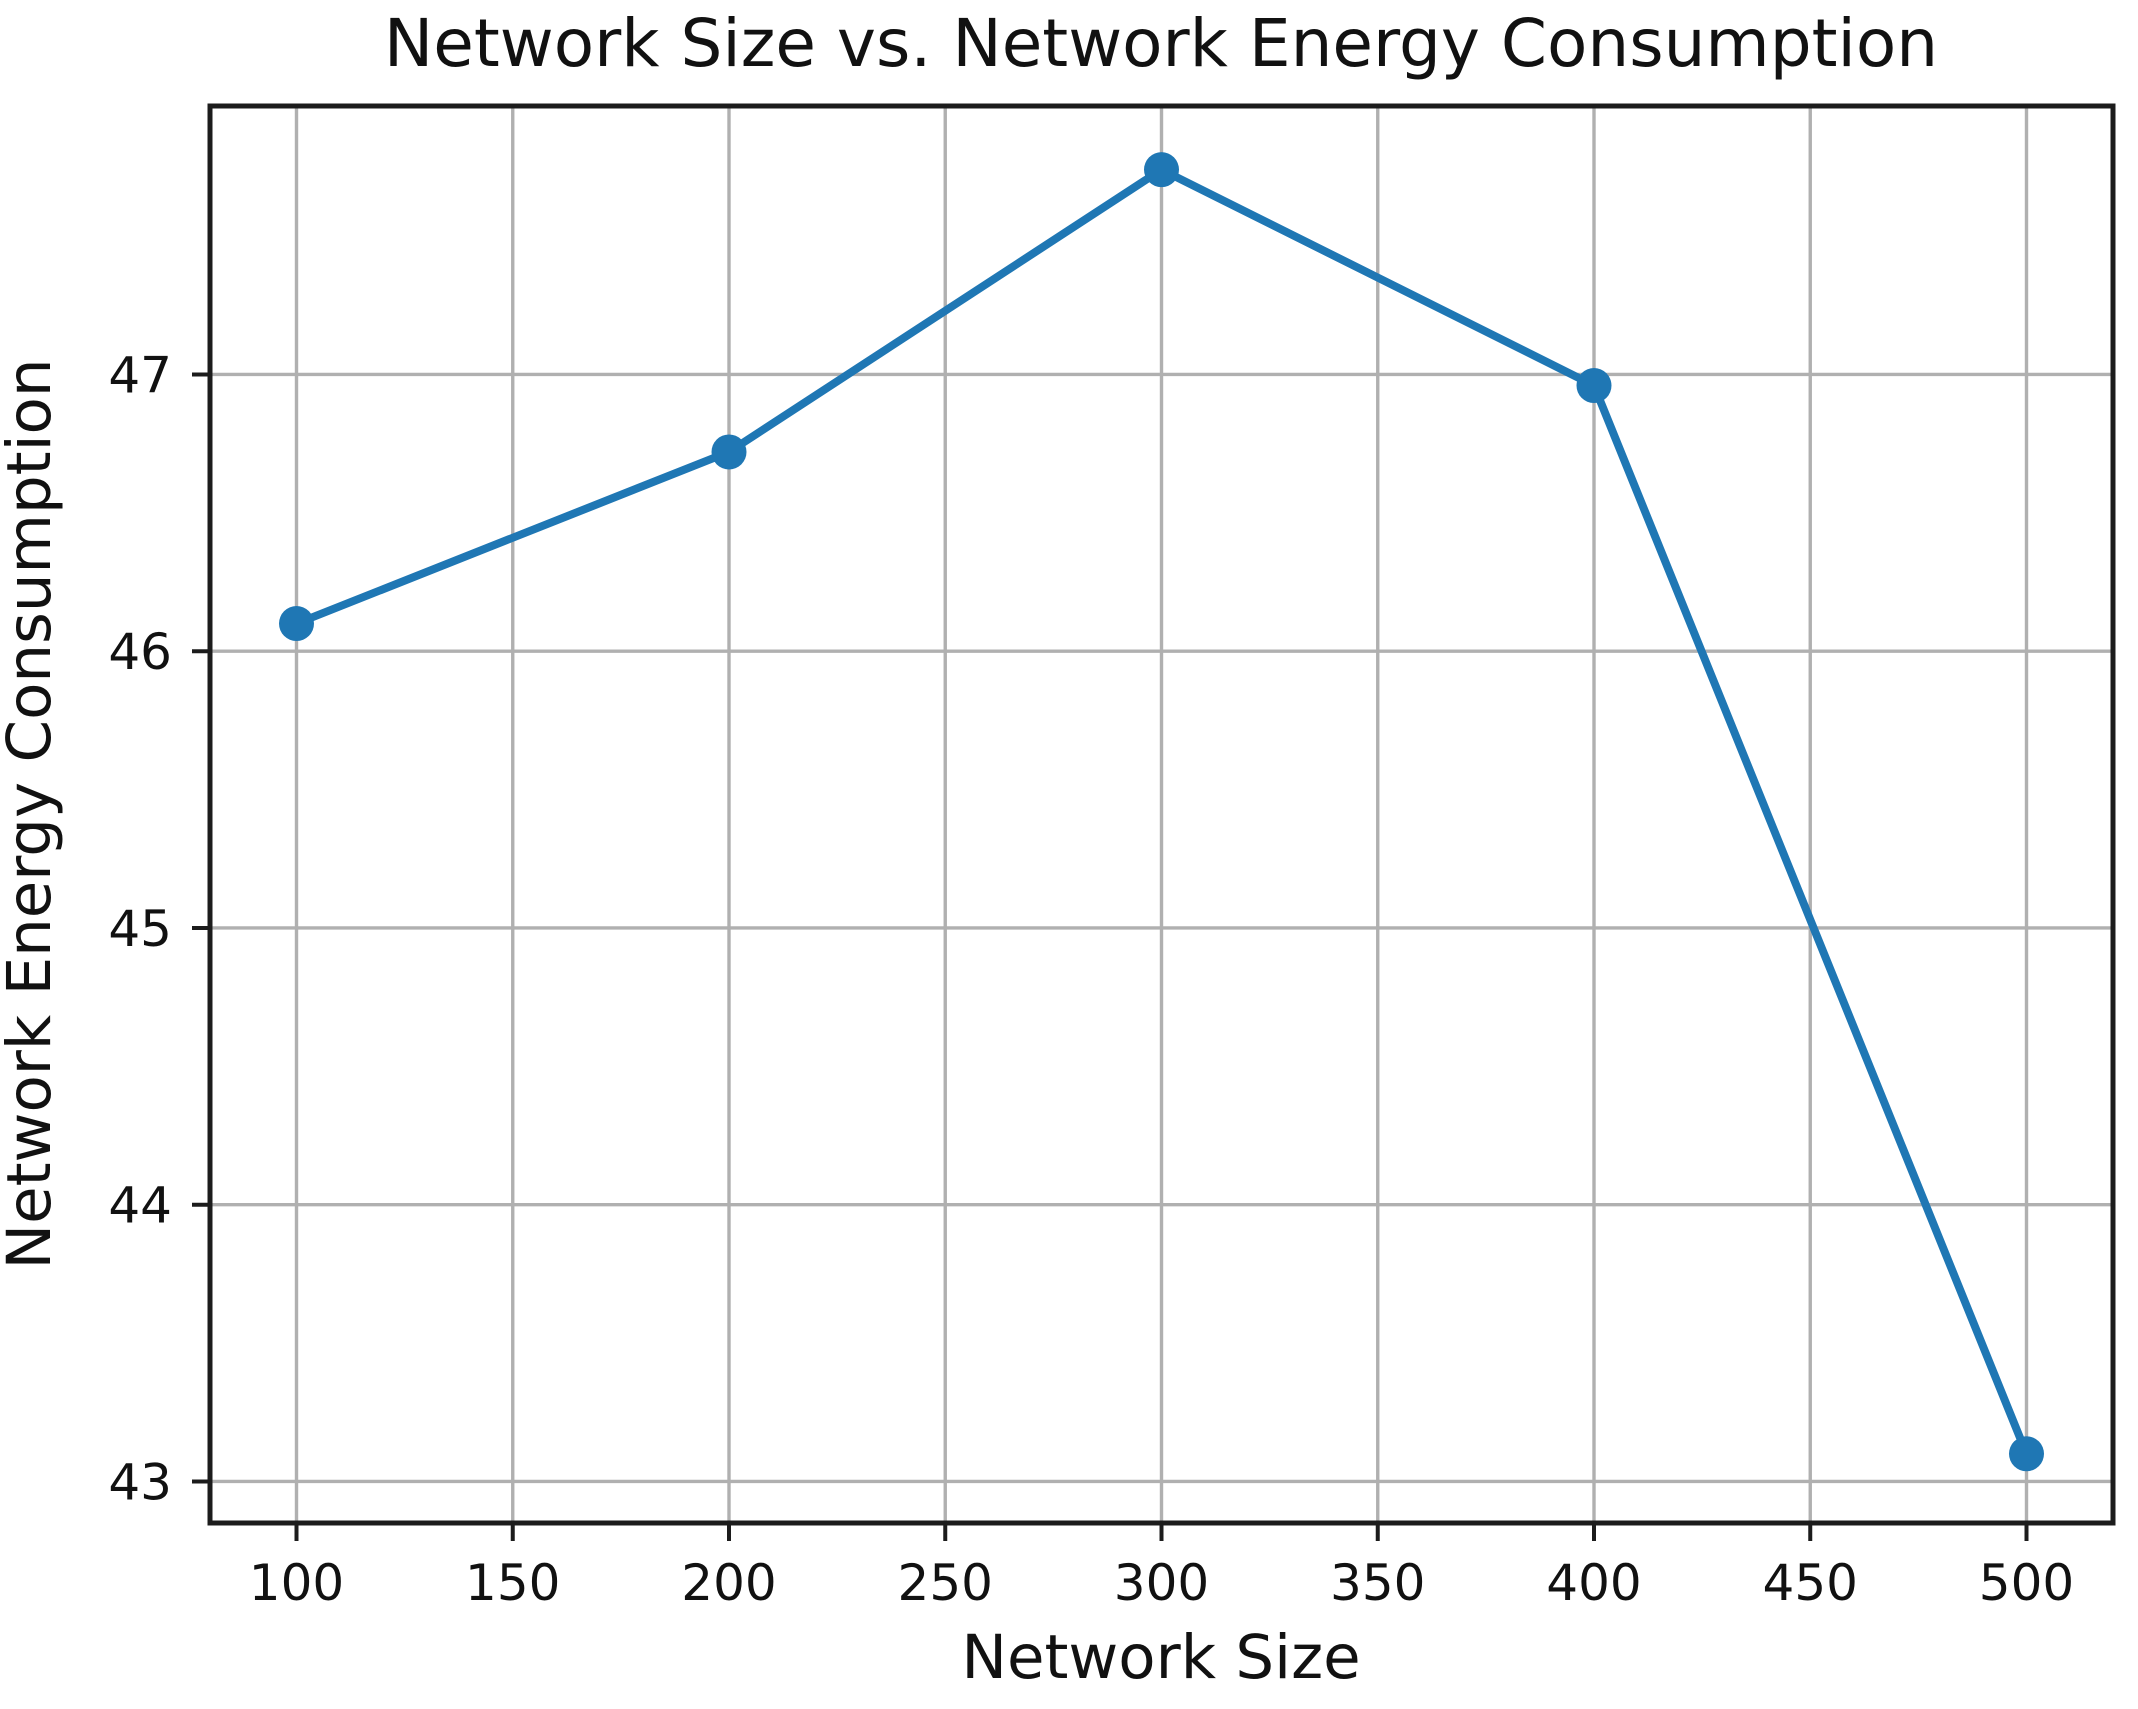 The width and height of the screenshot is (2138, 1709). I want to click on x-tick-label: 150, so click(512, 1583).